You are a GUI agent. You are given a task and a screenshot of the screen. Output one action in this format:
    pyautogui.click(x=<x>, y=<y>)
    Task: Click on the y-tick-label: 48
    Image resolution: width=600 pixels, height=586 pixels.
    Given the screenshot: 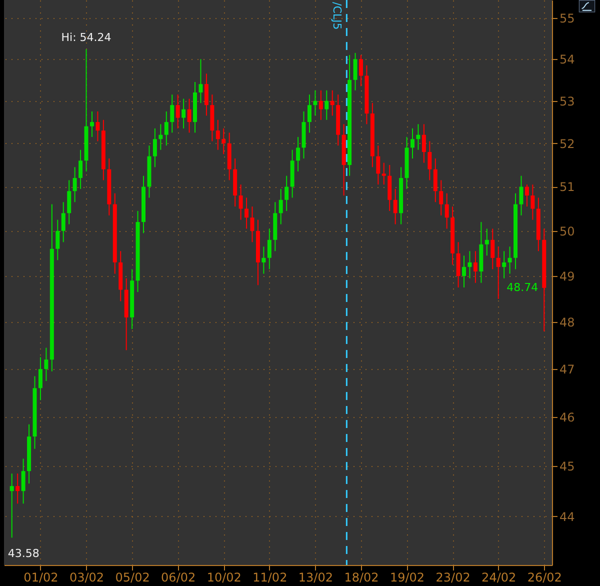 What is the action you would take?
    pyautogui.click(x=567, y=323)
    